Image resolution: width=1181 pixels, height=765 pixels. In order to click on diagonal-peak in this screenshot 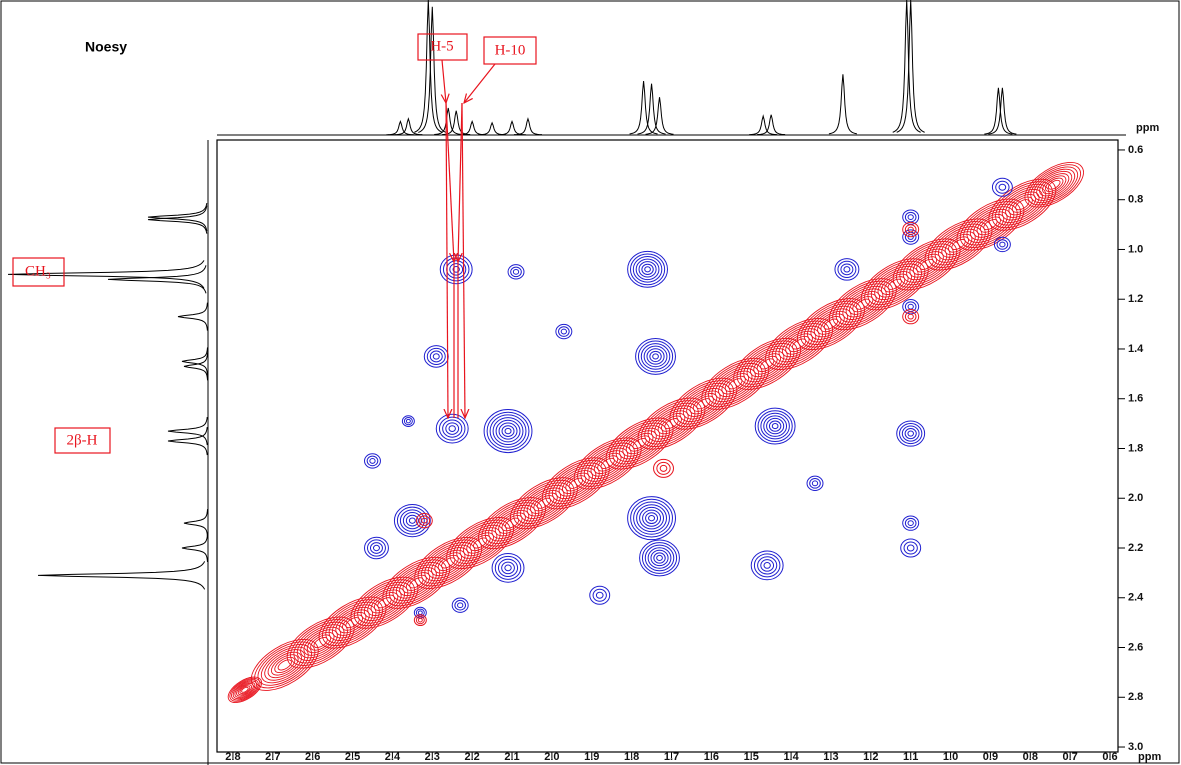, I will do `click(284, 664)`.